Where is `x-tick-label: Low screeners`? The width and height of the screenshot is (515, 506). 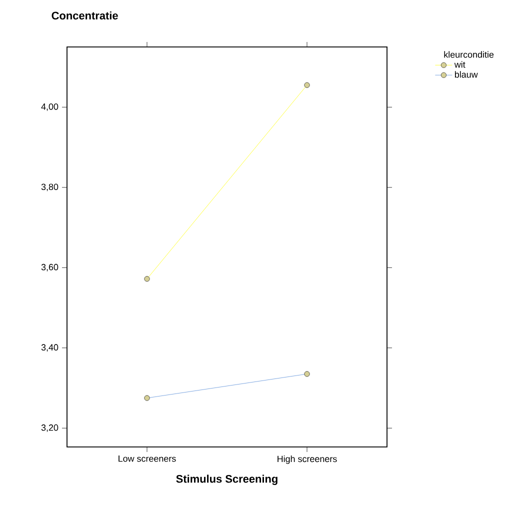
x-tick-label: Low screeners is located at coordinates (147, 459).